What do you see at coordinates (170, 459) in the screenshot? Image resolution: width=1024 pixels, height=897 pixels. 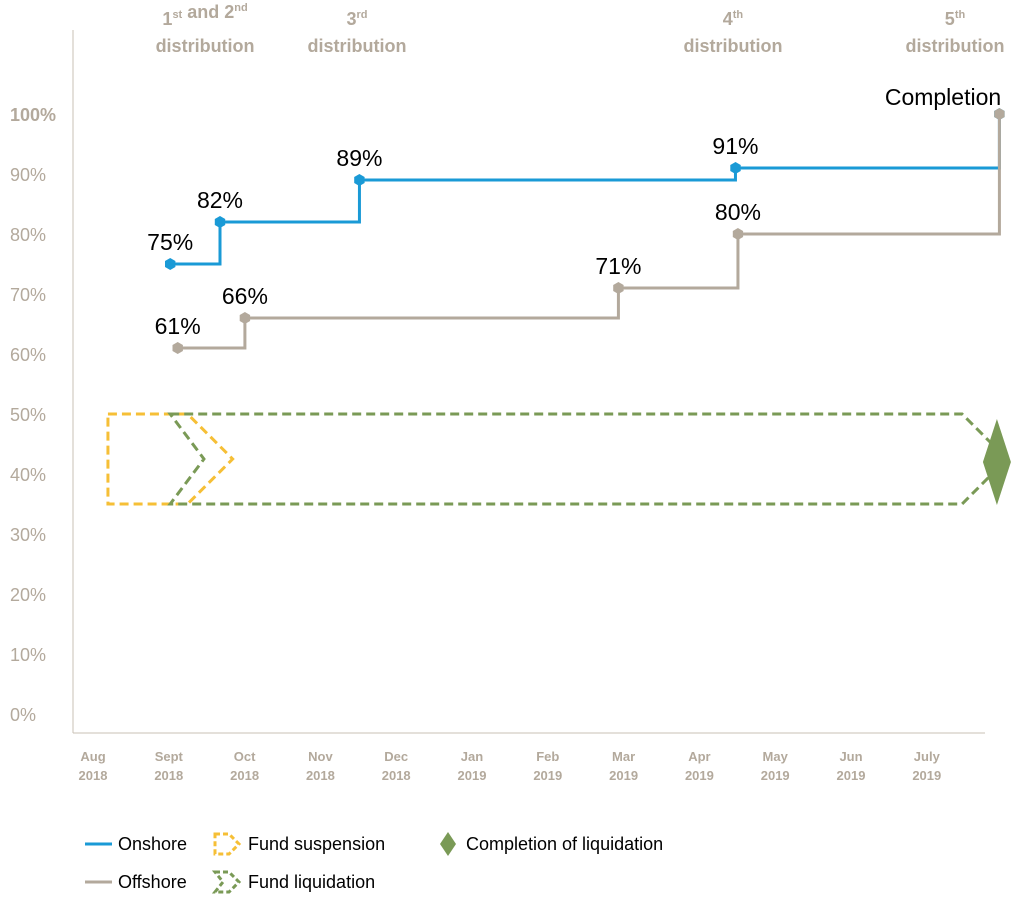 I see `fund-suspension-shape` at bounding box center [170, 459].